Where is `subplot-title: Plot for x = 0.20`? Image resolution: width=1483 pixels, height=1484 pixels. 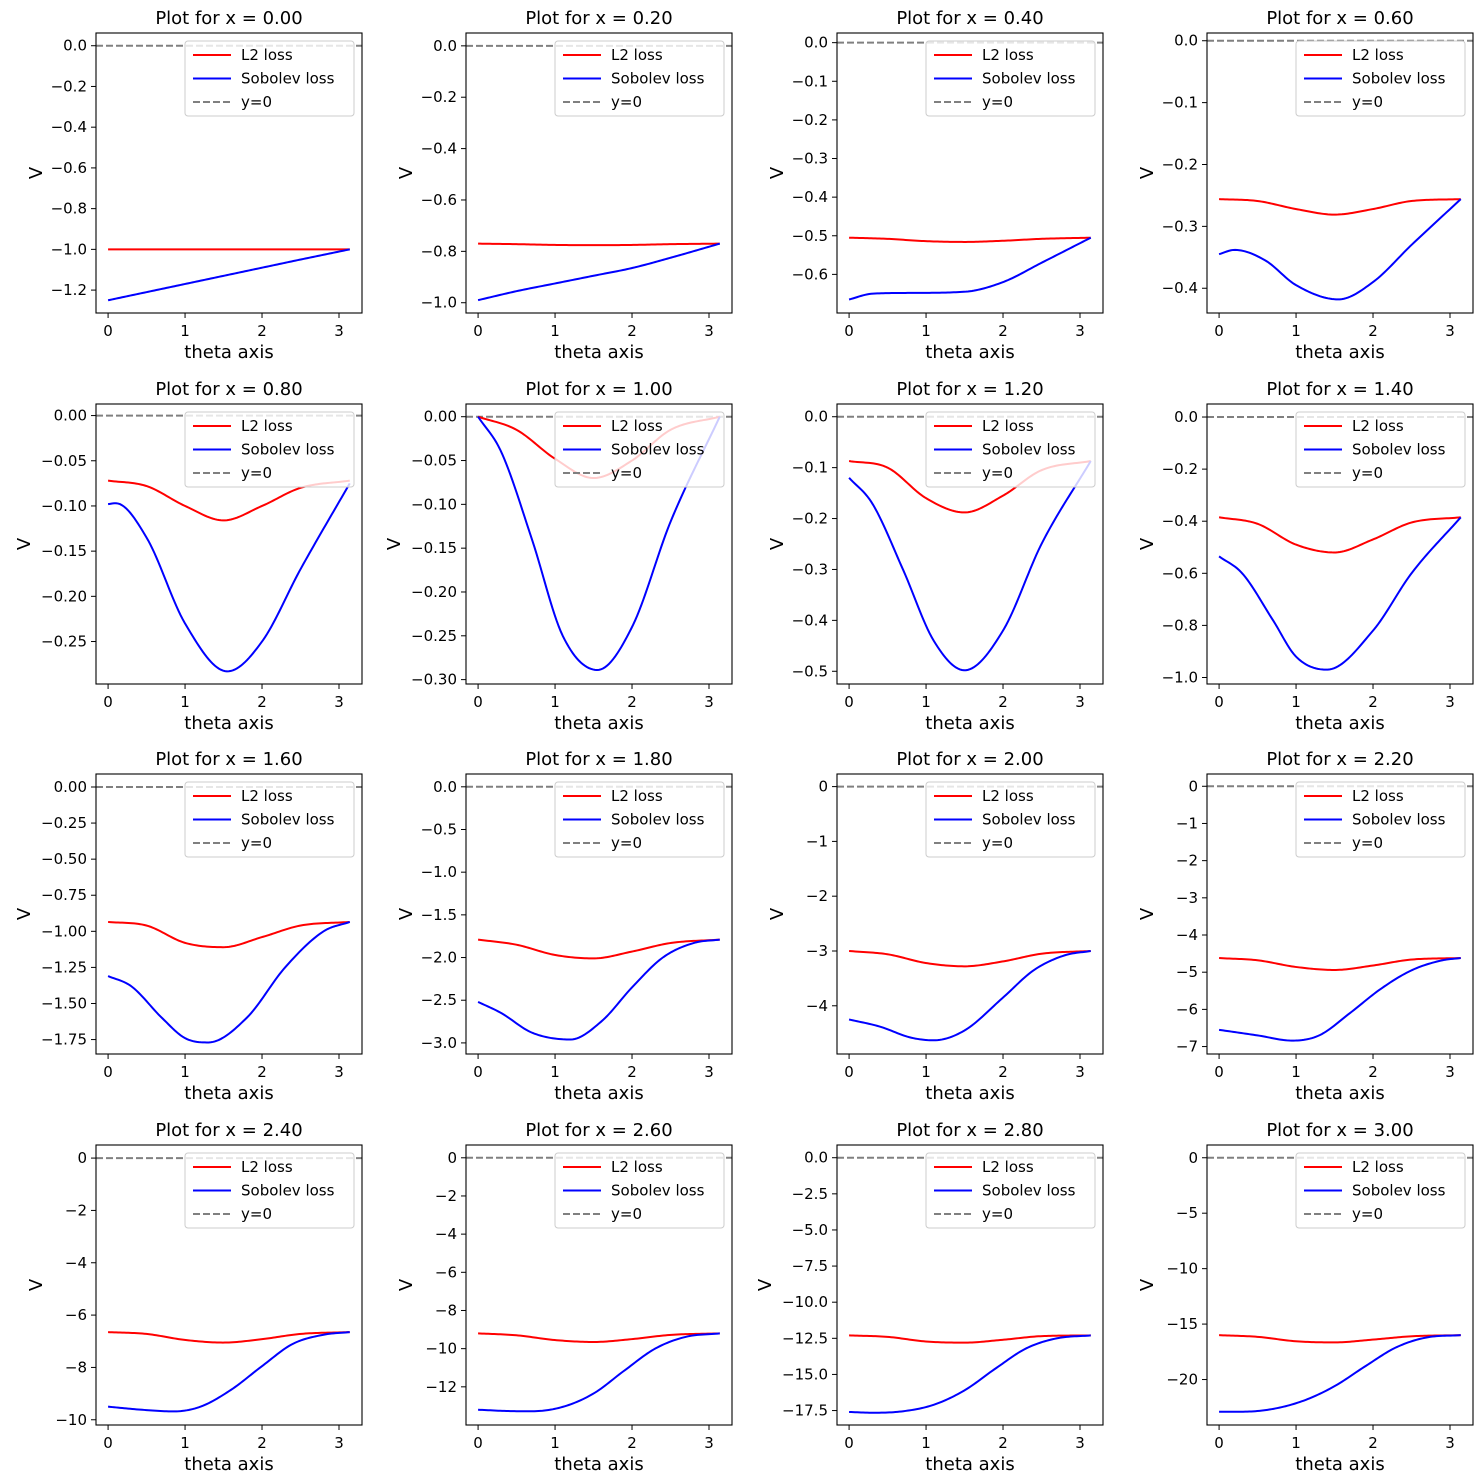 subplot-title: Plot for x = 0.20 is located at coordinates (598, 18).